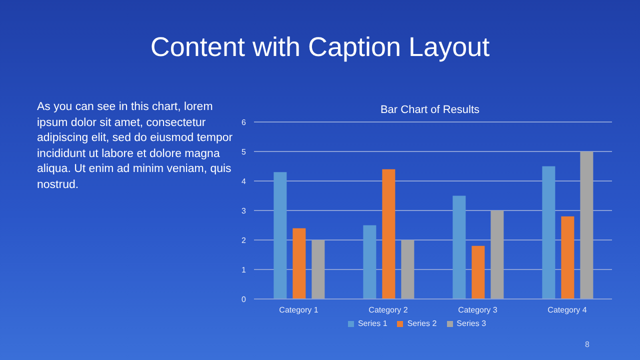 Image resolution: width=640 pixels, height=360 pixels. What do you see at coordinates (244, 240) in the screenshot?
I see `y-tick-label: 2` at bounding box center [244, 240].